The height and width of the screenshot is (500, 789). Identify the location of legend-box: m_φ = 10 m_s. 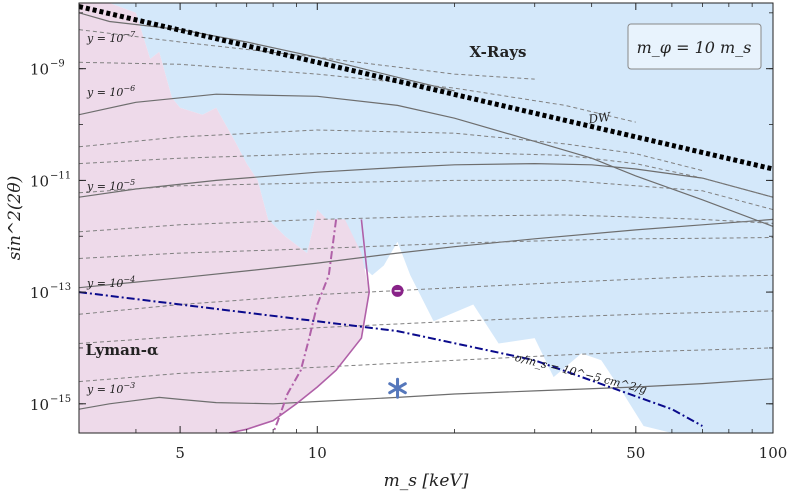
(694, 46).